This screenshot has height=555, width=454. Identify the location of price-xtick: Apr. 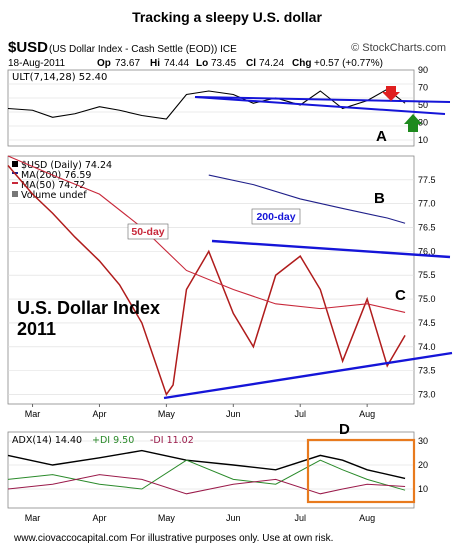
(99, 414).